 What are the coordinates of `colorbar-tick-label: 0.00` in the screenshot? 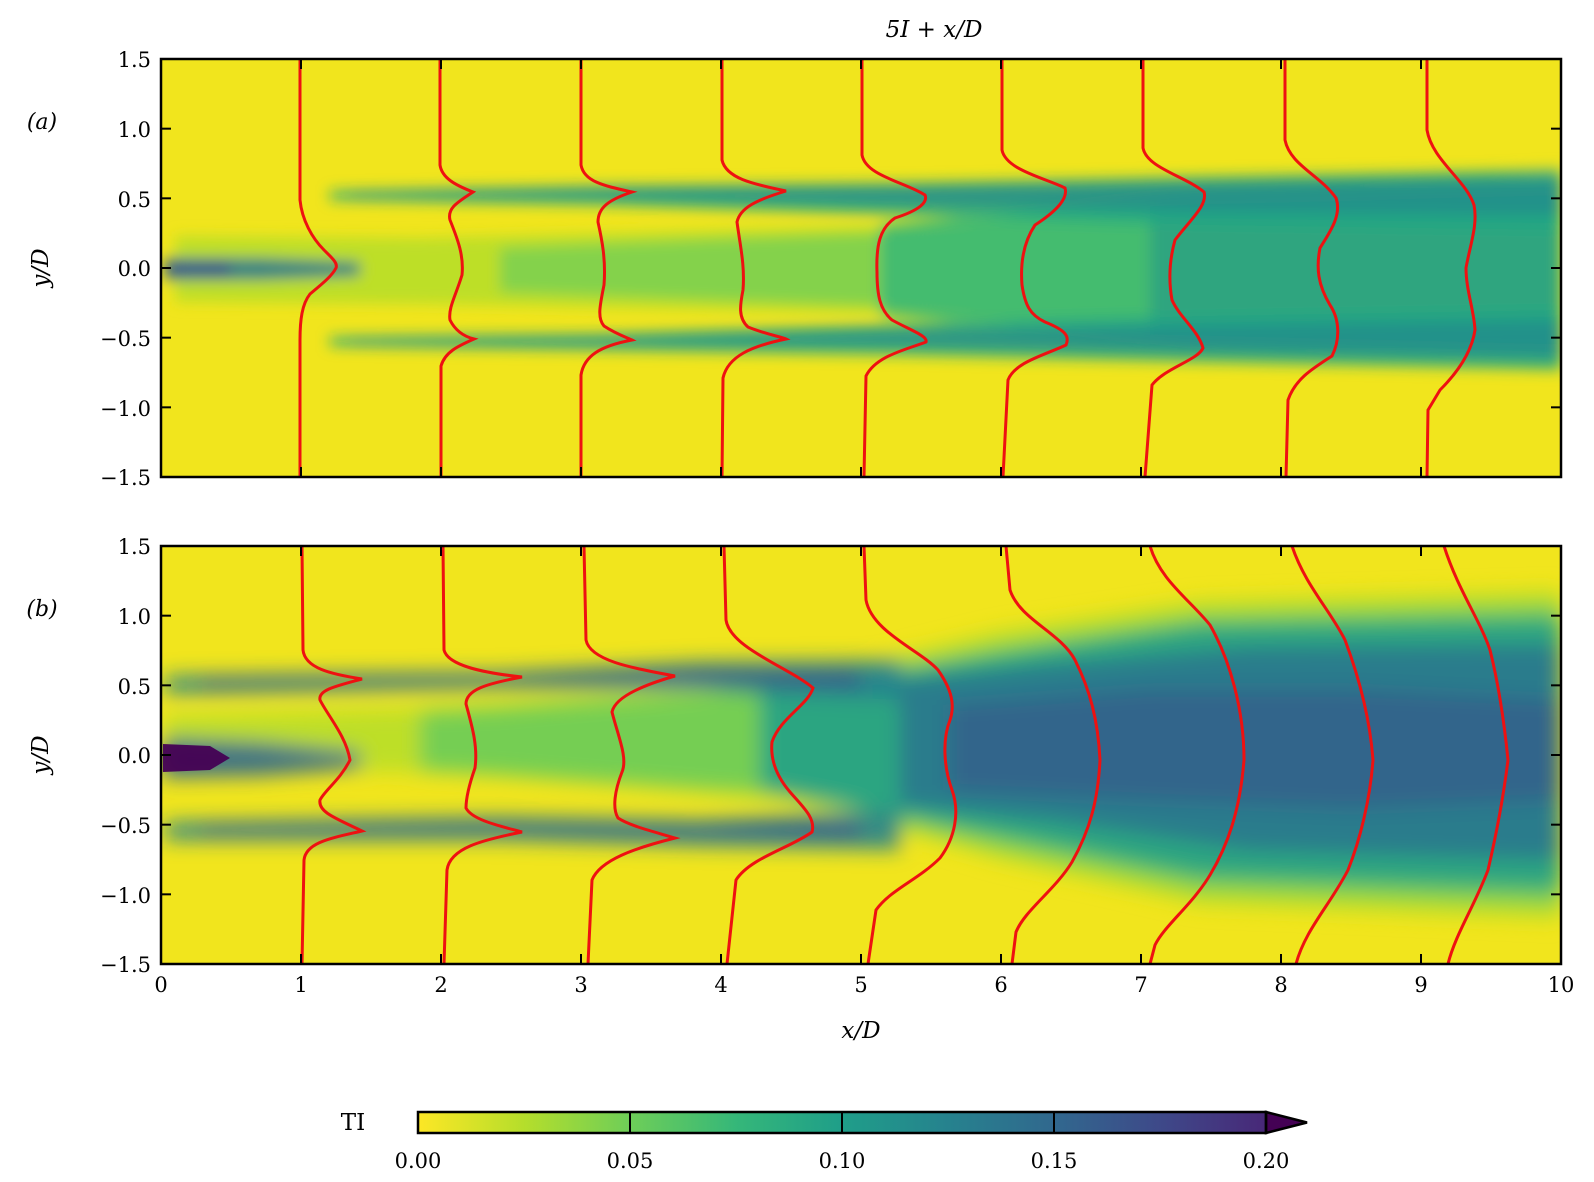 It's located at (418, 1161).